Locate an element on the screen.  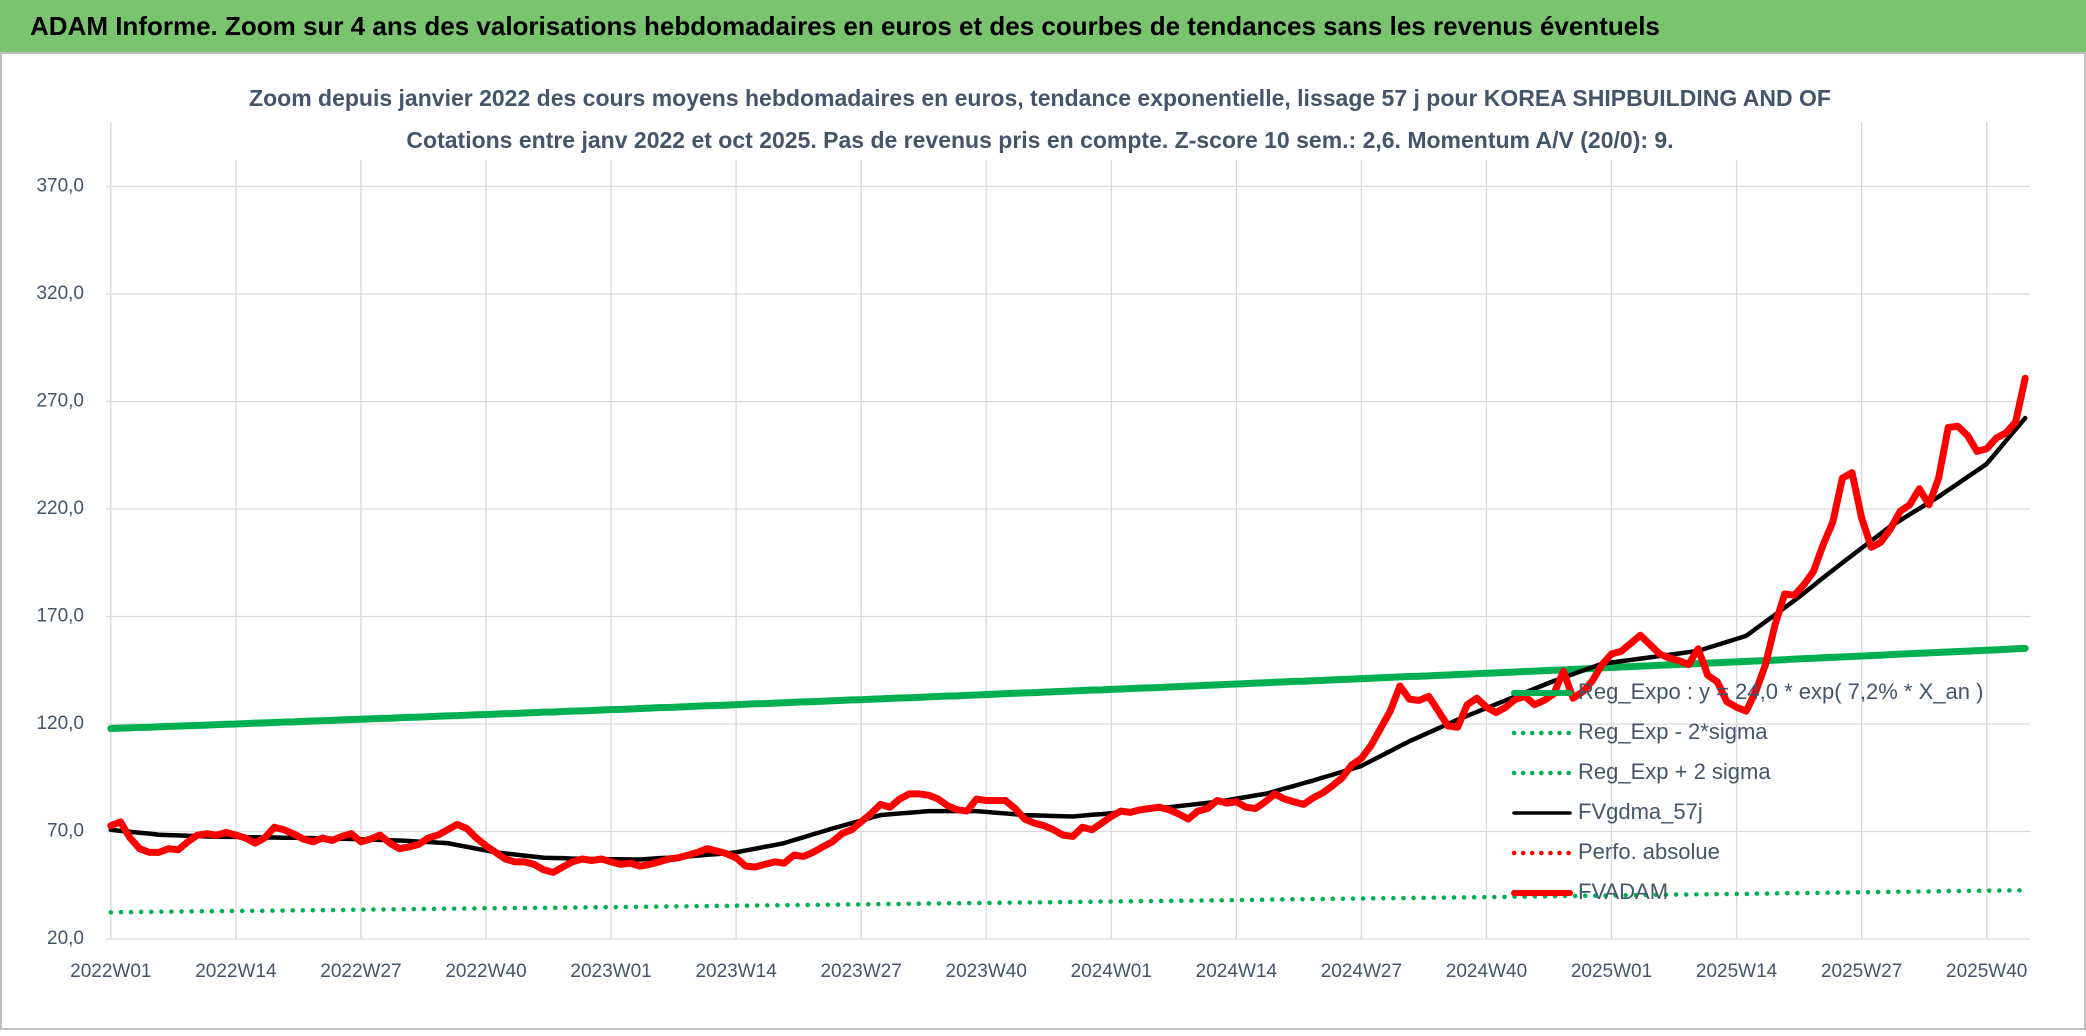
legend-label: Reg_Expo : y = 24,0 * exp( 7,2% * X_an ) is located at coordinates (1780, 691).